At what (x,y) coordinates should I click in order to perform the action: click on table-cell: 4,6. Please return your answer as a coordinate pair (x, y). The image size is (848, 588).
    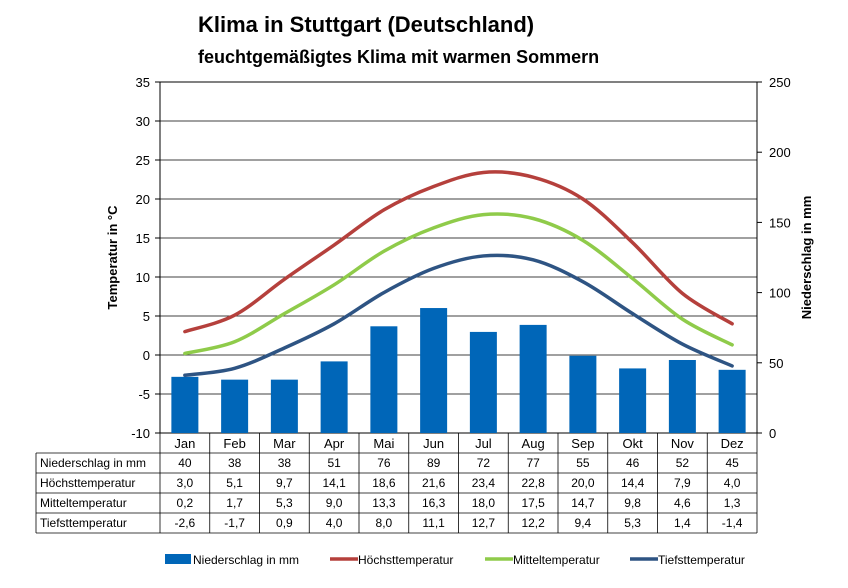
    Looking at the image, I should click on (682, 503).